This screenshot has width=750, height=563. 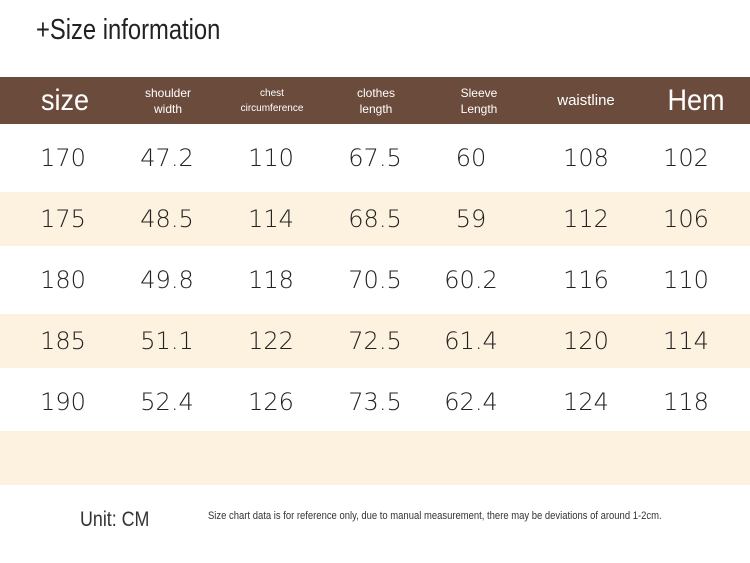 I want to click on cell-size: 185, so click(x=63, y=341).